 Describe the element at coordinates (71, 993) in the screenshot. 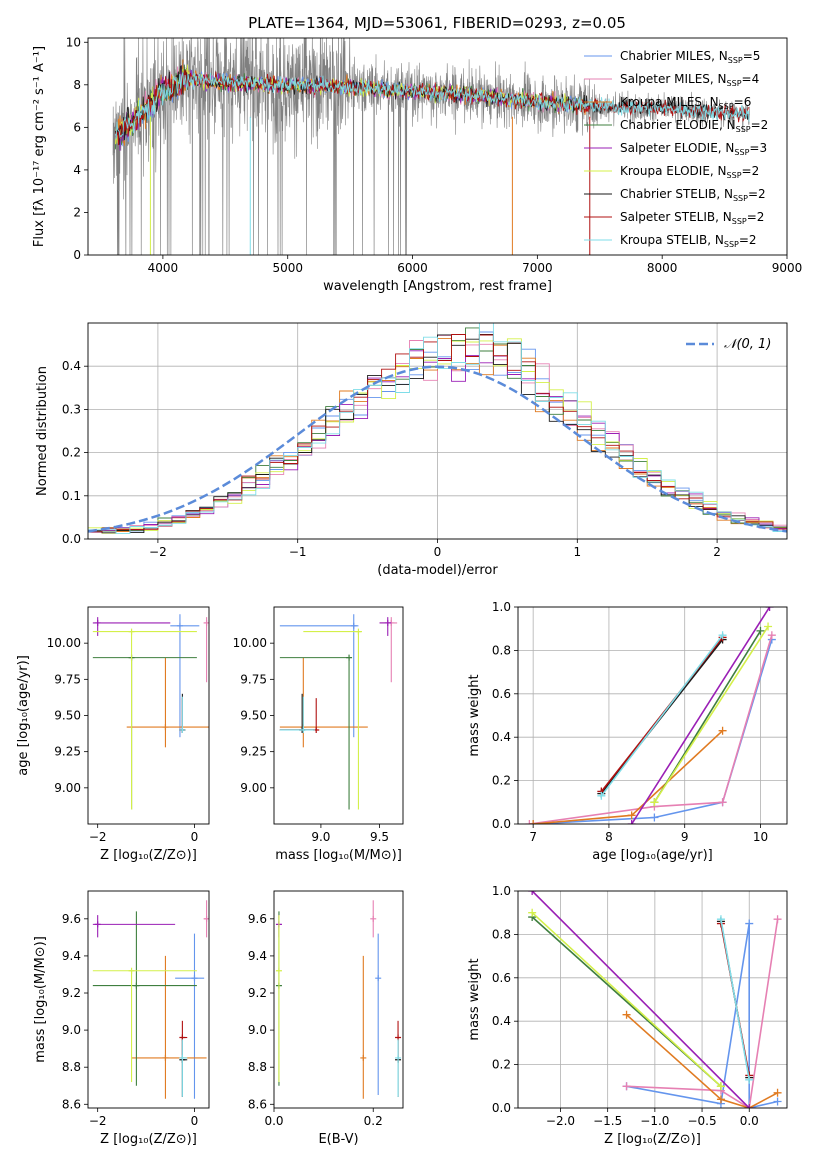

I see `y-tick-label: 9.2` at that location.